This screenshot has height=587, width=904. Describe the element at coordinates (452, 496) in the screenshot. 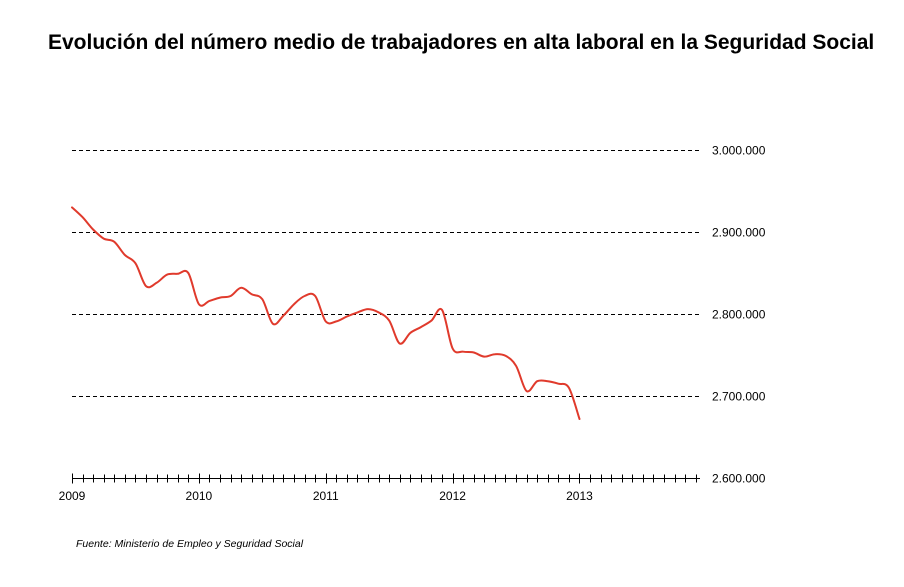

I see `x-tick-label: 2012` at that location.